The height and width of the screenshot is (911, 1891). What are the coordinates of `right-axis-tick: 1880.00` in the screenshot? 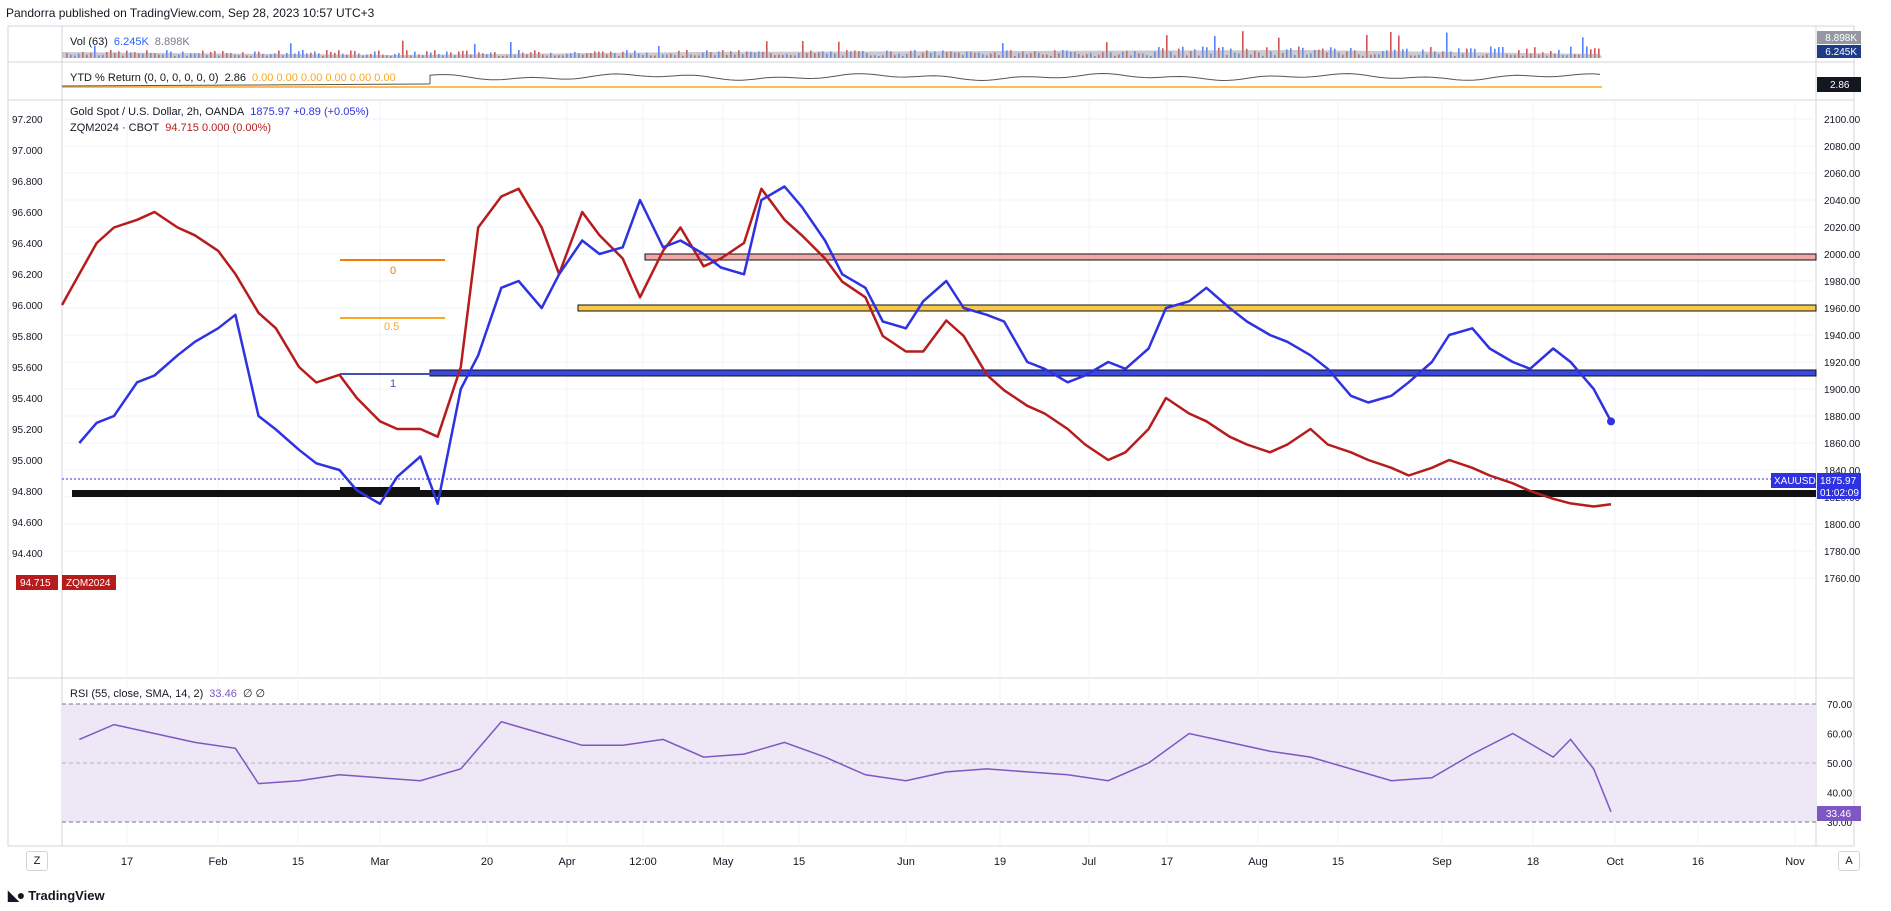 It's located at (1842, 417).